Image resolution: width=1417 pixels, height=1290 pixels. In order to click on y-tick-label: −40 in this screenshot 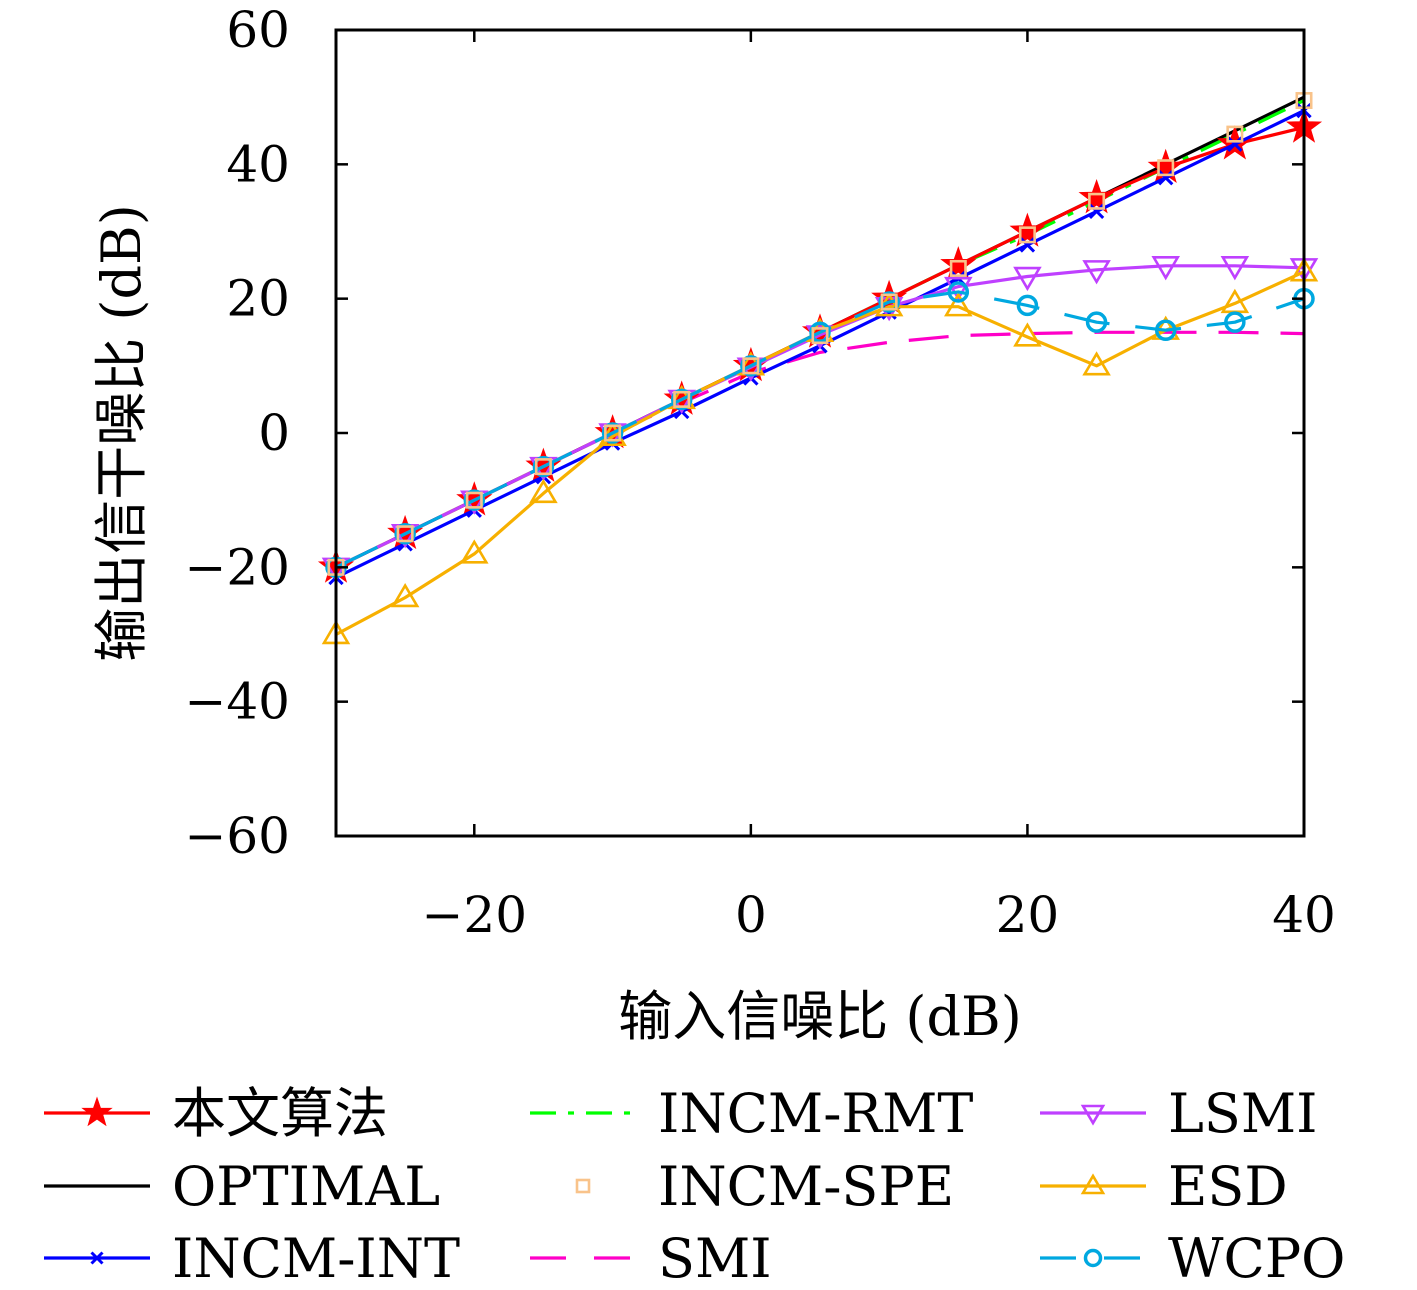, I will do `click(237, 702)`.